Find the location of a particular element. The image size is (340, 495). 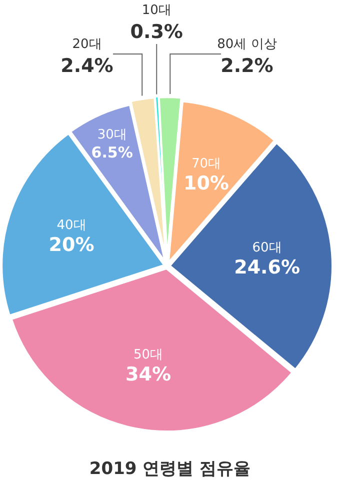

data-label: 10% is located at coordinates (206, 183).